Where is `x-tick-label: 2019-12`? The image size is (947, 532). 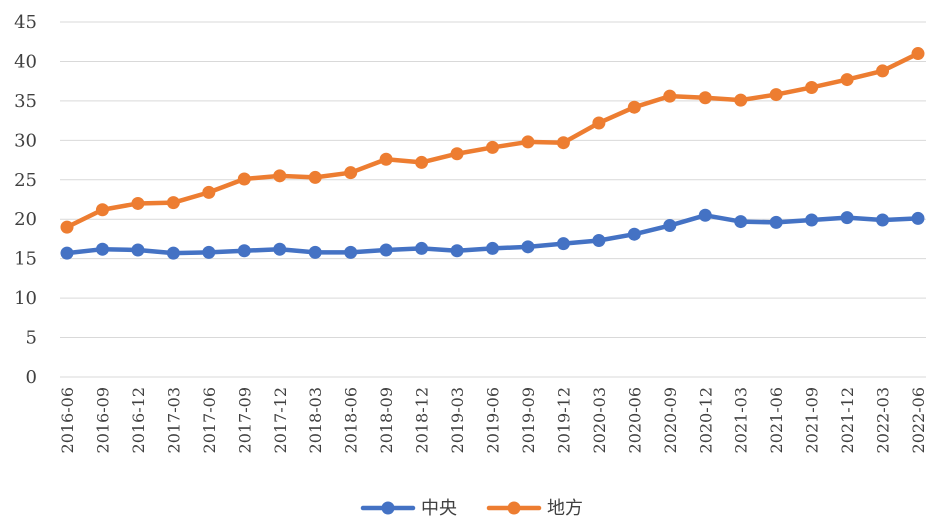
x-tick-label: 2019-12 is located at coordinates (563, 420).